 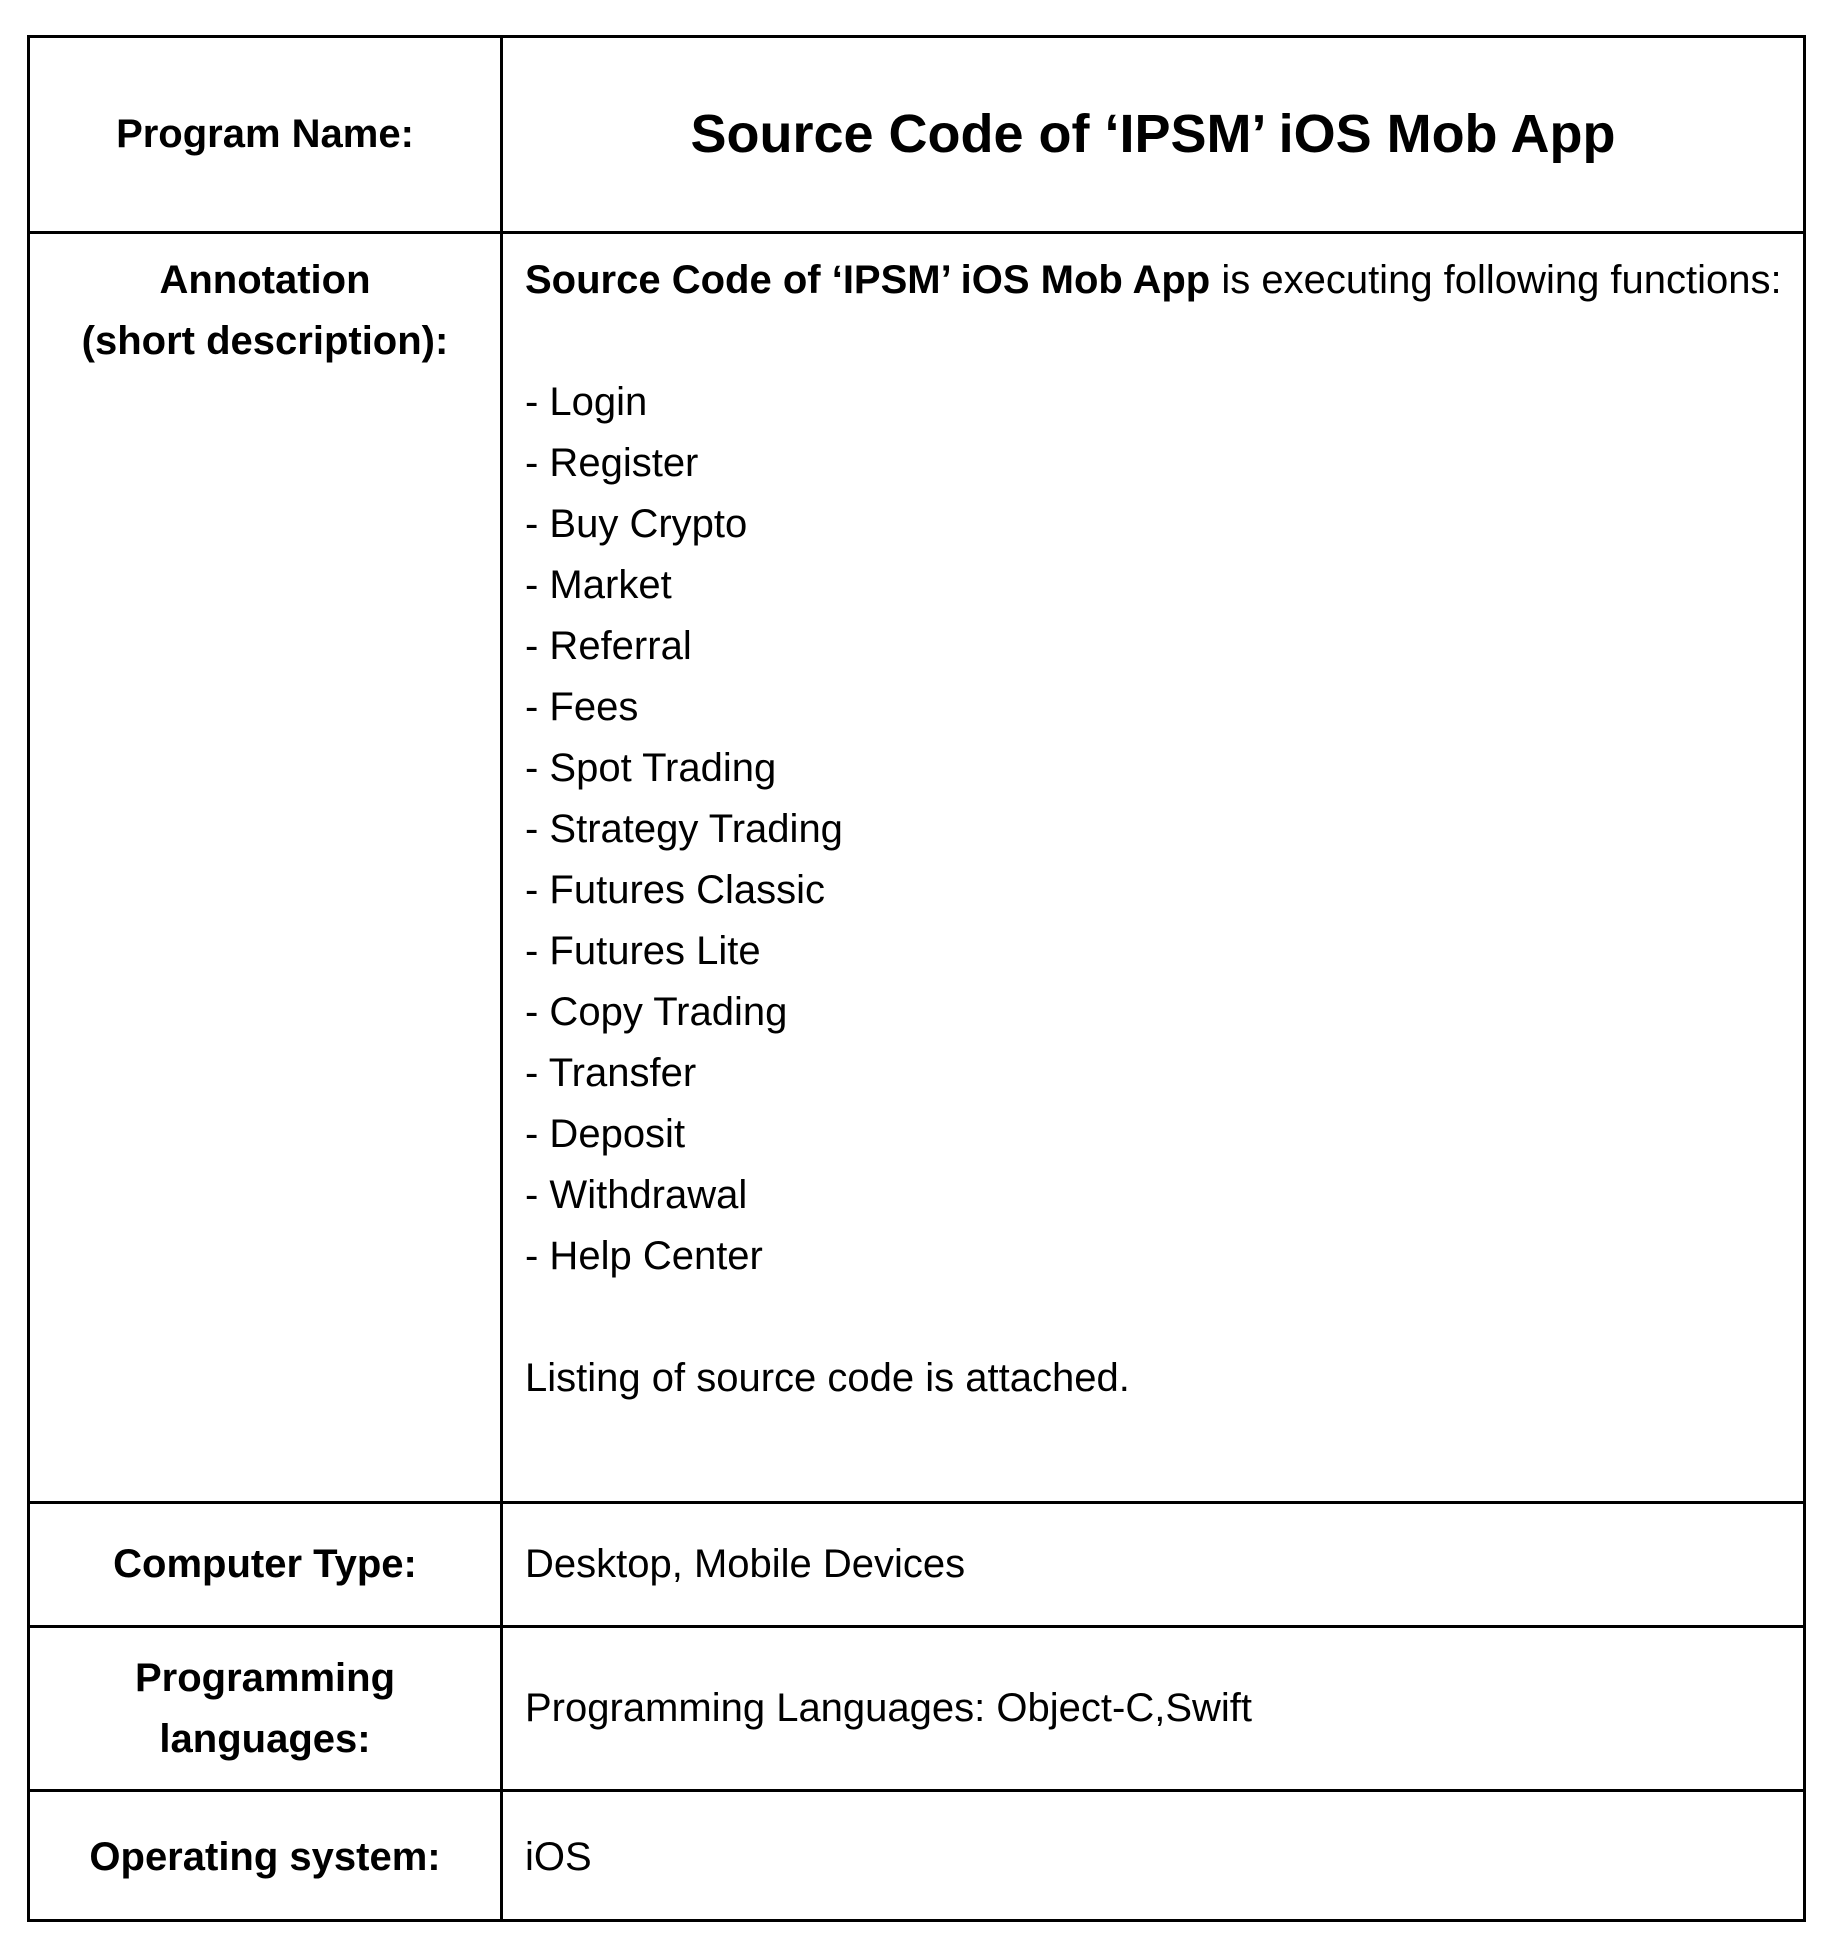 I want to click on annotation-label-line1: Annotation, so click(x=265, y=280).